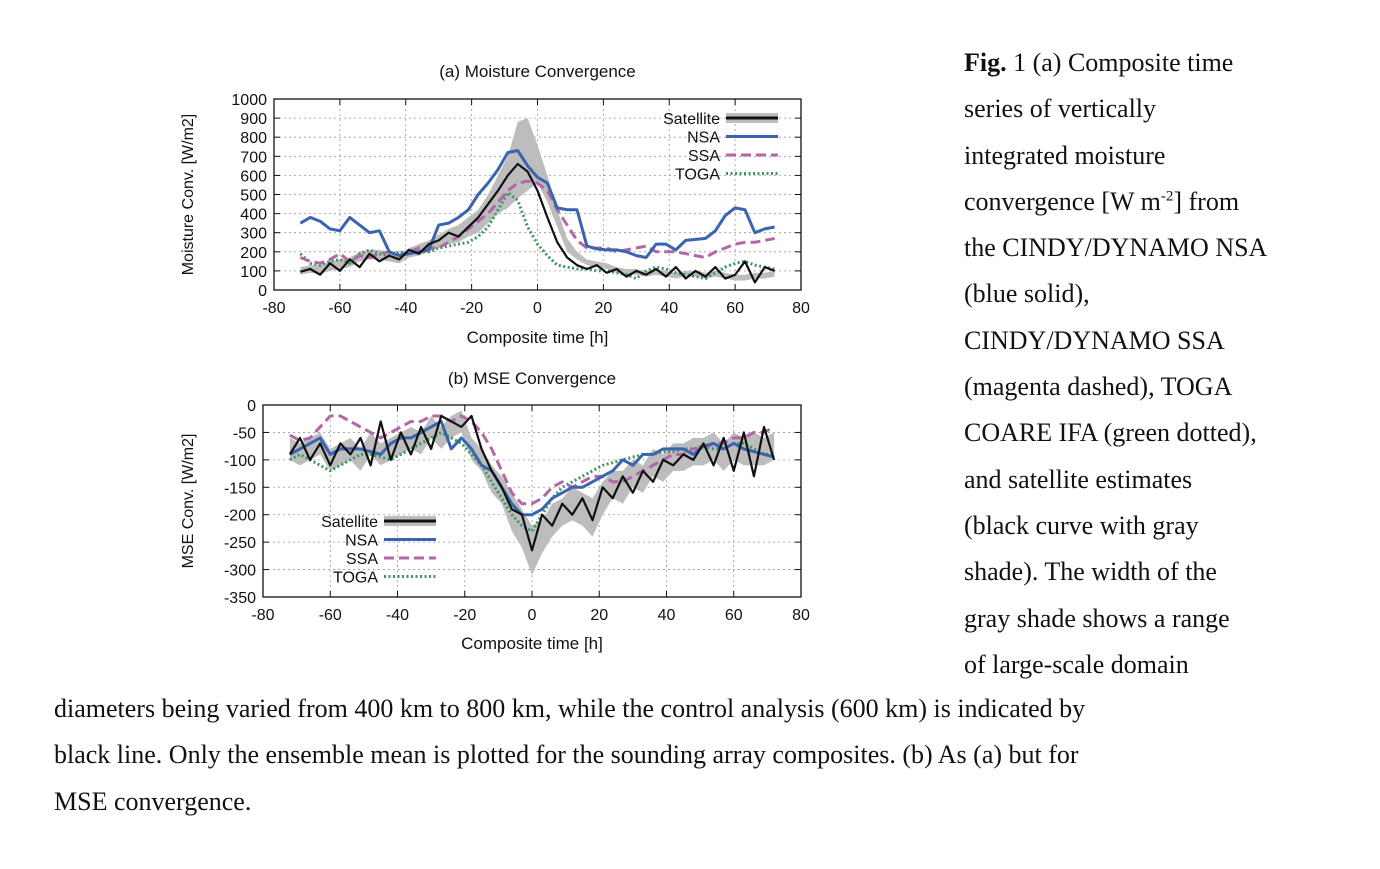  What do you see at coordinates (249, 100) in the screenshot?
I see `y-tick-label: 1000` at bounding box center [249, 100].